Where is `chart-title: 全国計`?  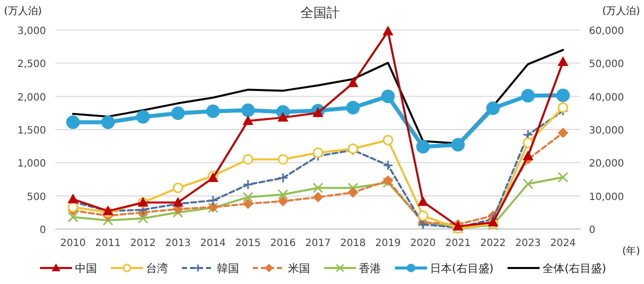 chart-title: 全国計 is located at coordinates (320, 13).